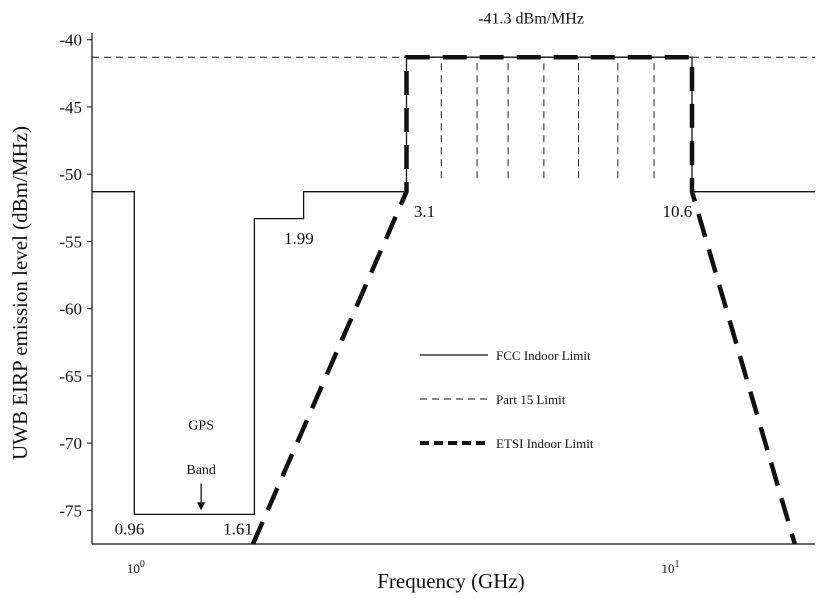 The width and height of the screenshot is (817, 599). What do you see at coordinates (70, 510) in the screenshot?
I see `y-tick-label: -75` at bounding box center [70, 510].